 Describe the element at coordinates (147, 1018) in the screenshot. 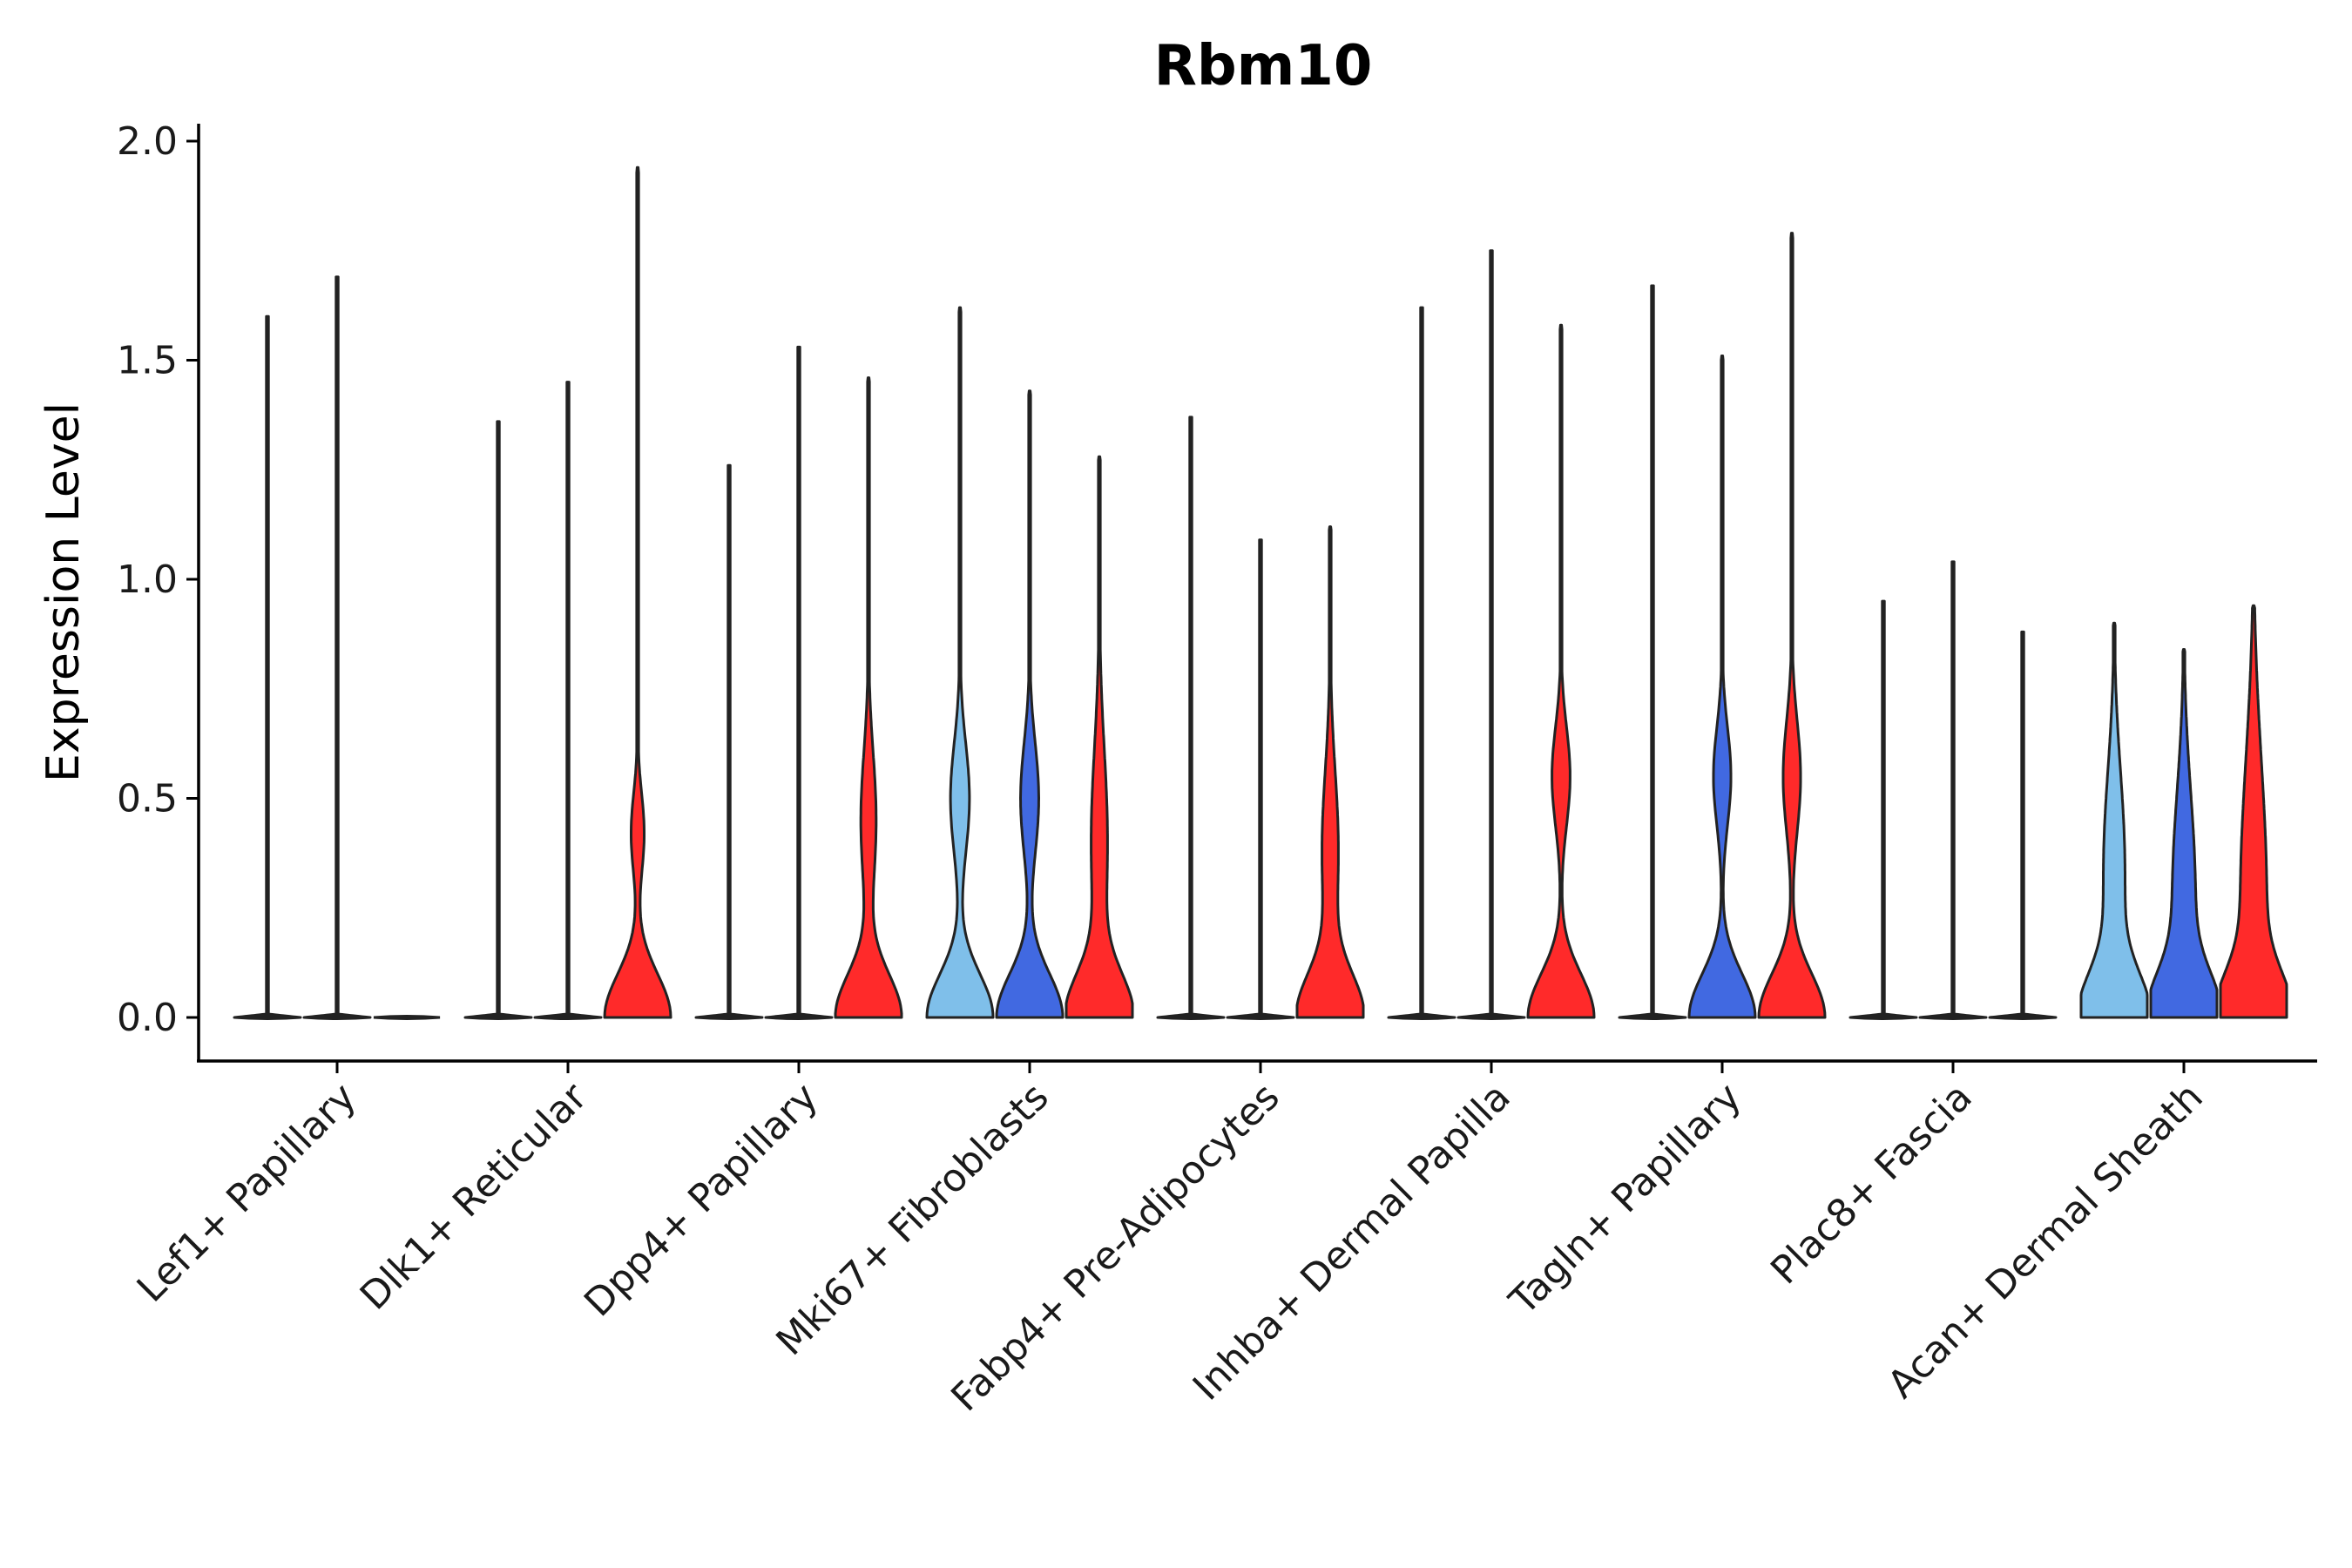

I see `y-tick-label: 0.0` at that location.